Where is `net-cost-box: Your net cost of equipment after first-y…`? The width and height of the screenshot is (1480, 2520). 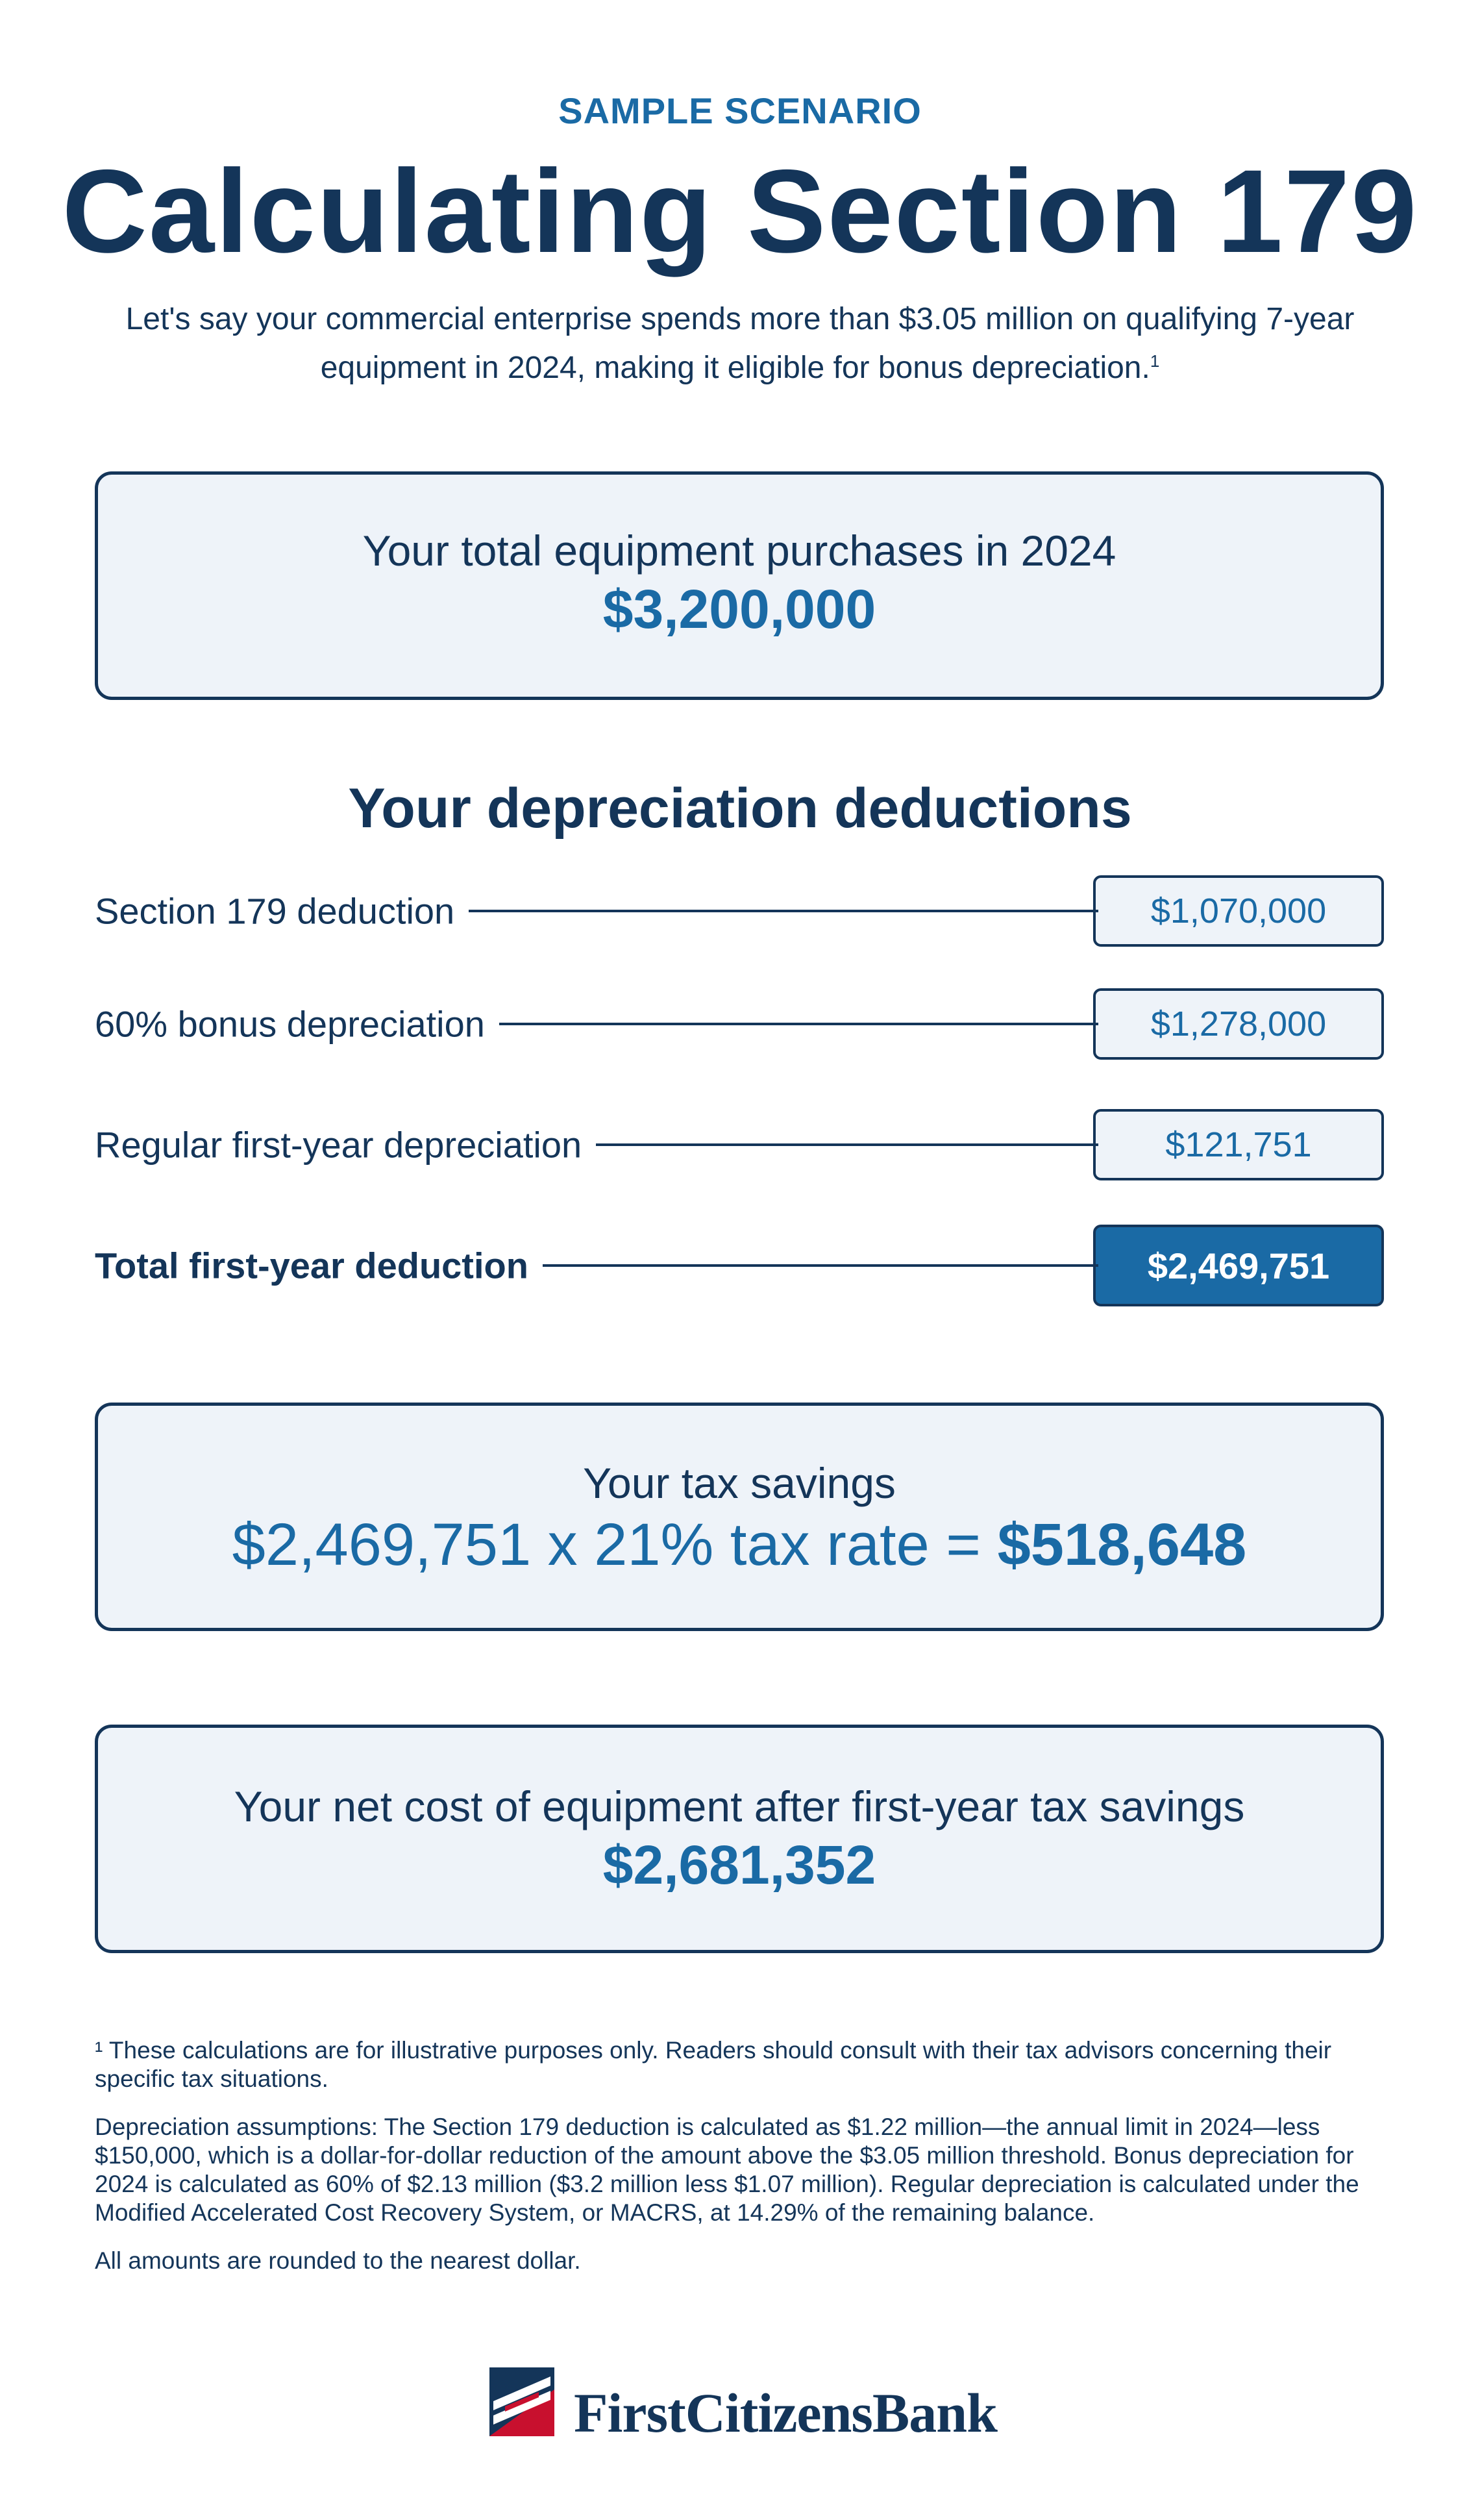 net-cost-box: Your net cost of equipment after first-y… is located at coordinates (740, 1839).